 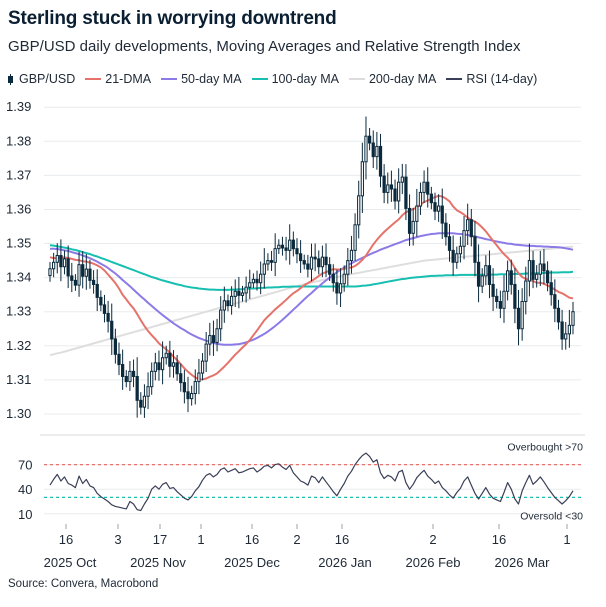 What do you see at coordinates (201, 79) in the screenshot?
I see `legend-item-50-day-ma: 50-day MA` at bounding box center [201, 79].